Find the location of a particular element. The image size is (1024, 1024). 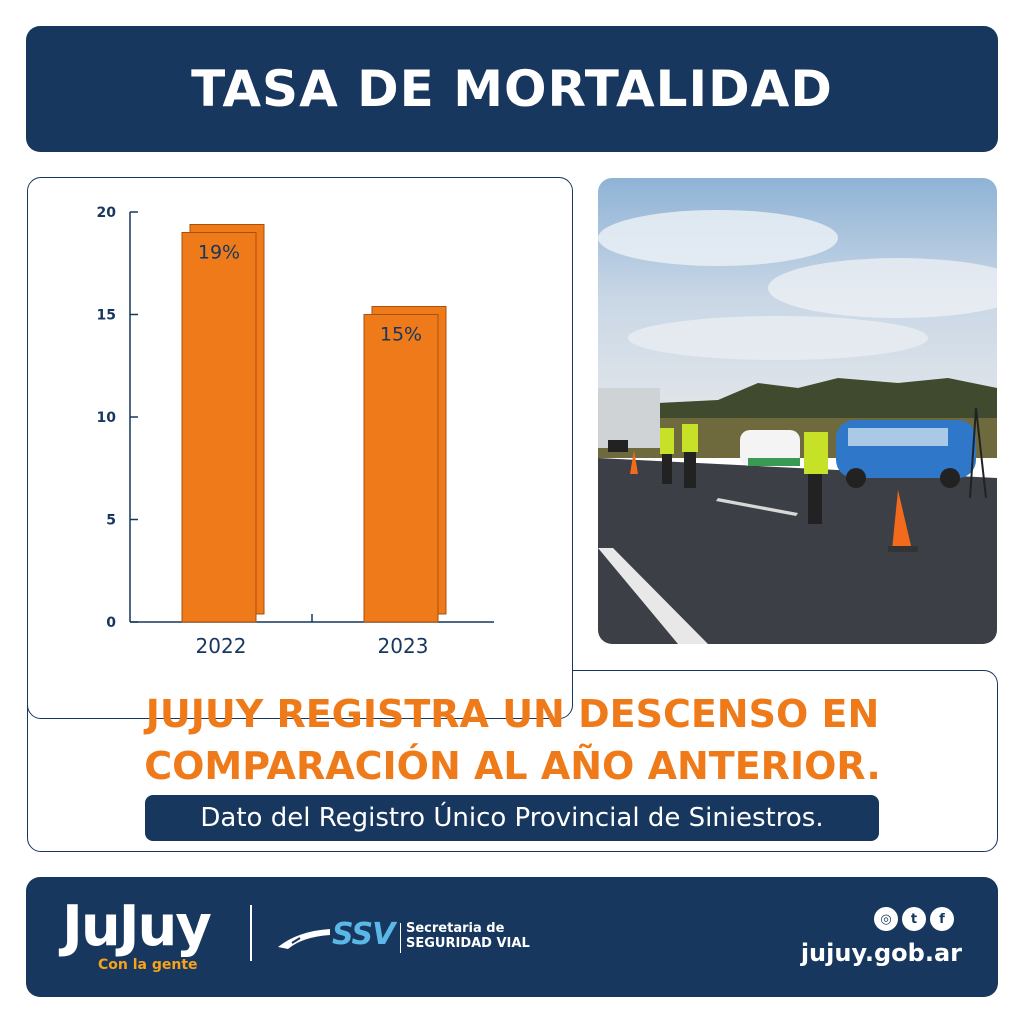

y-tick-label: 15 is located at coordinates (106, 316).